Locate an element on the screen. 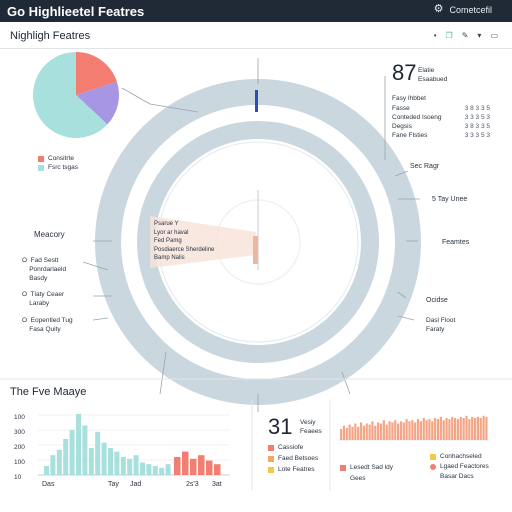 This screenshot has width=512, height=512. user-label: Cometcefil is located at coordinates (470, 9).